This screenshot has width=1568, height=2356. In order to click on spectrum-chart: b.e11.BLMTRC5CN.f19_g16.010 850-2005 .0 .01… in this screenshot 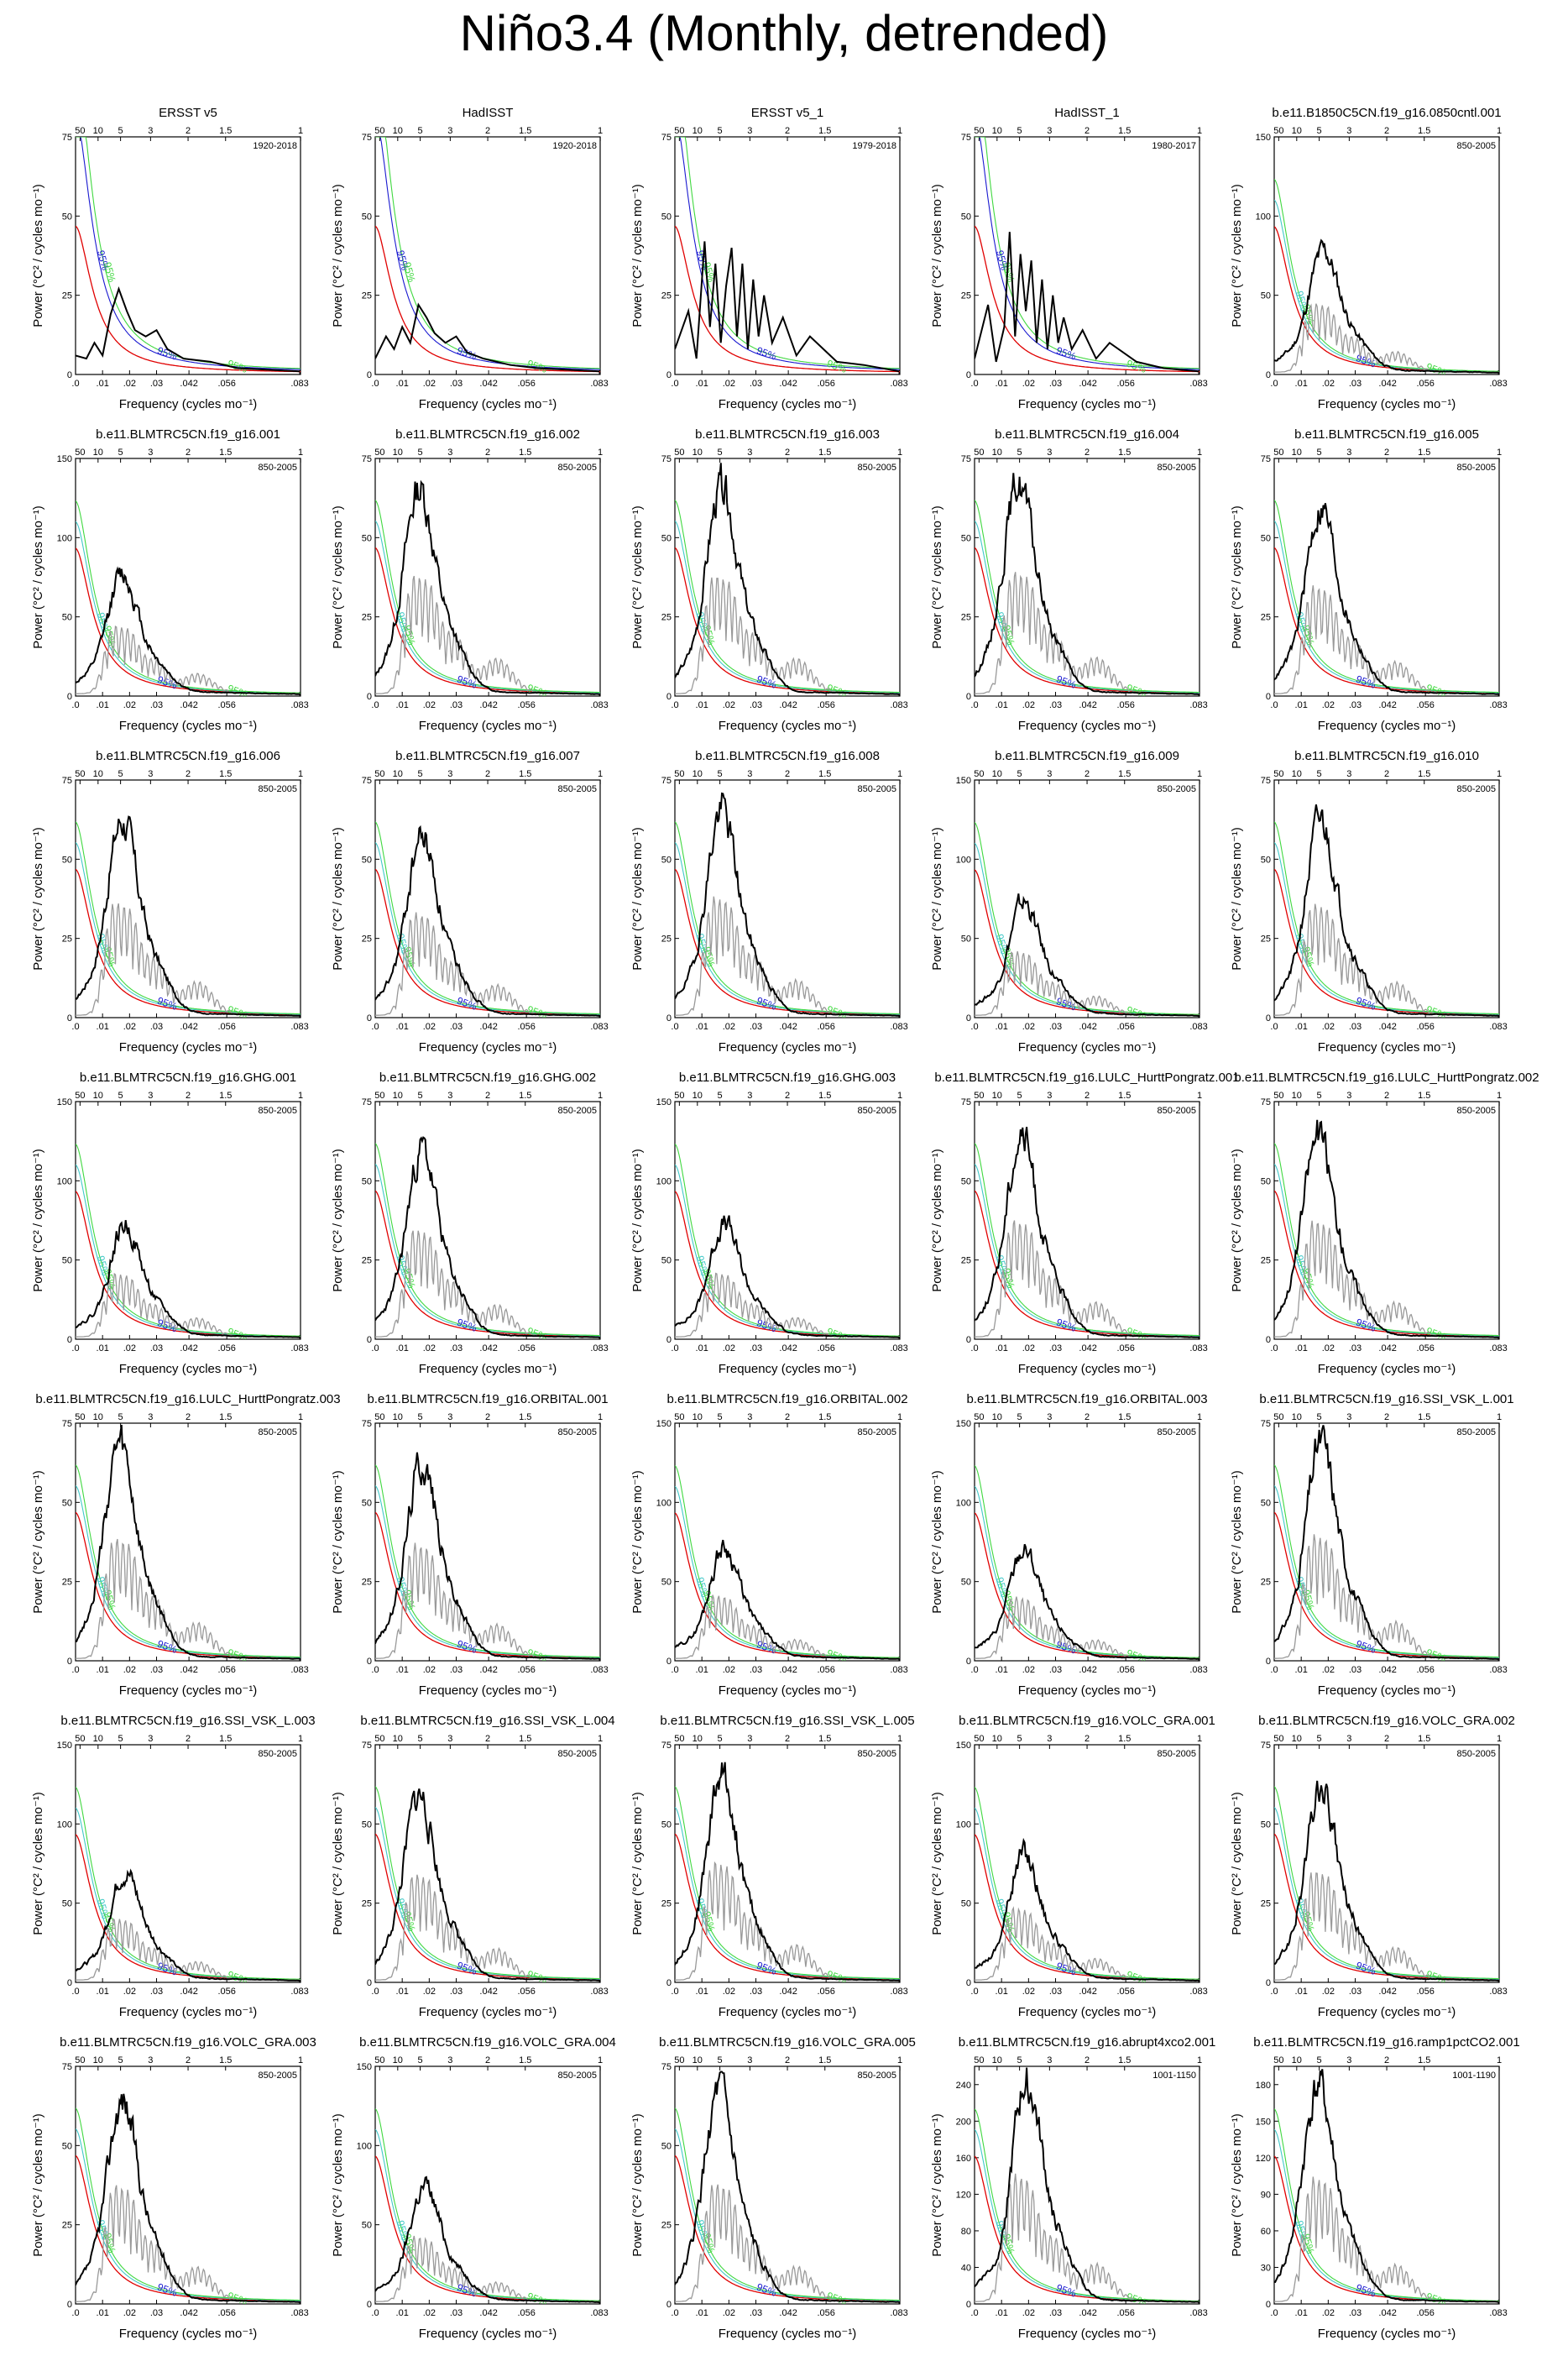, I will do `click(1369, 902)`.